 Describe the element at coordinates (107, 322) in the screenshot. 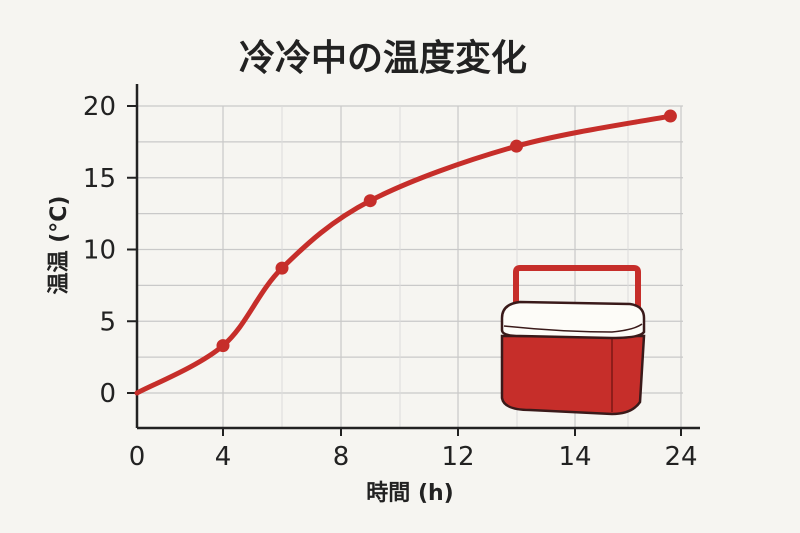

I see `y-tick-label: 5` at that location.